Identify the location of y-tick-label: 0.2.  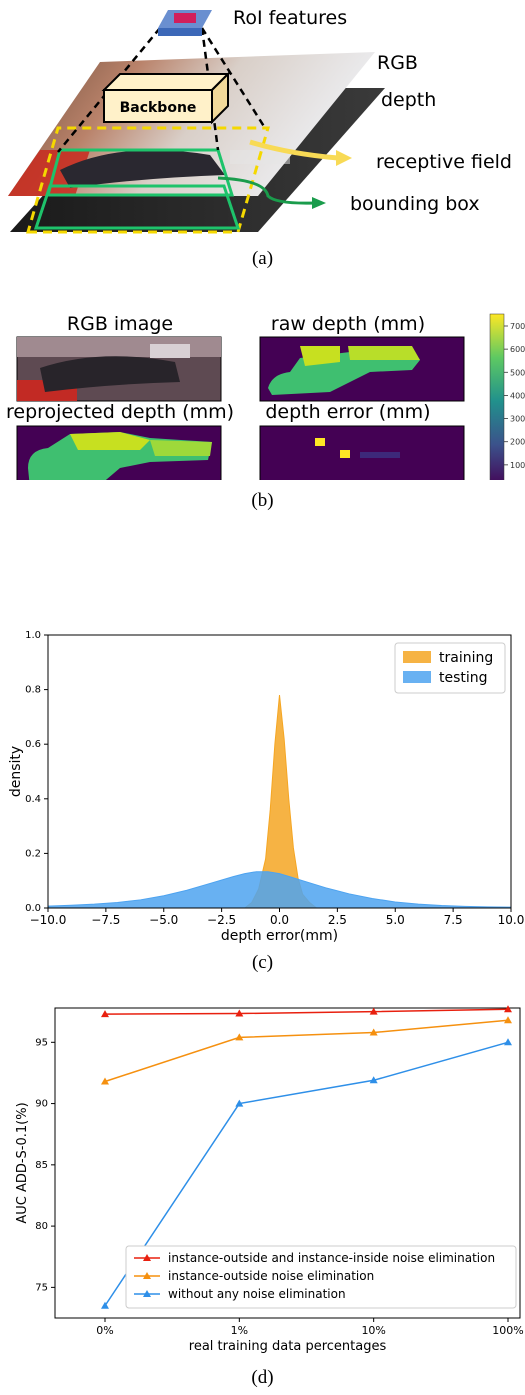
(33, 853).